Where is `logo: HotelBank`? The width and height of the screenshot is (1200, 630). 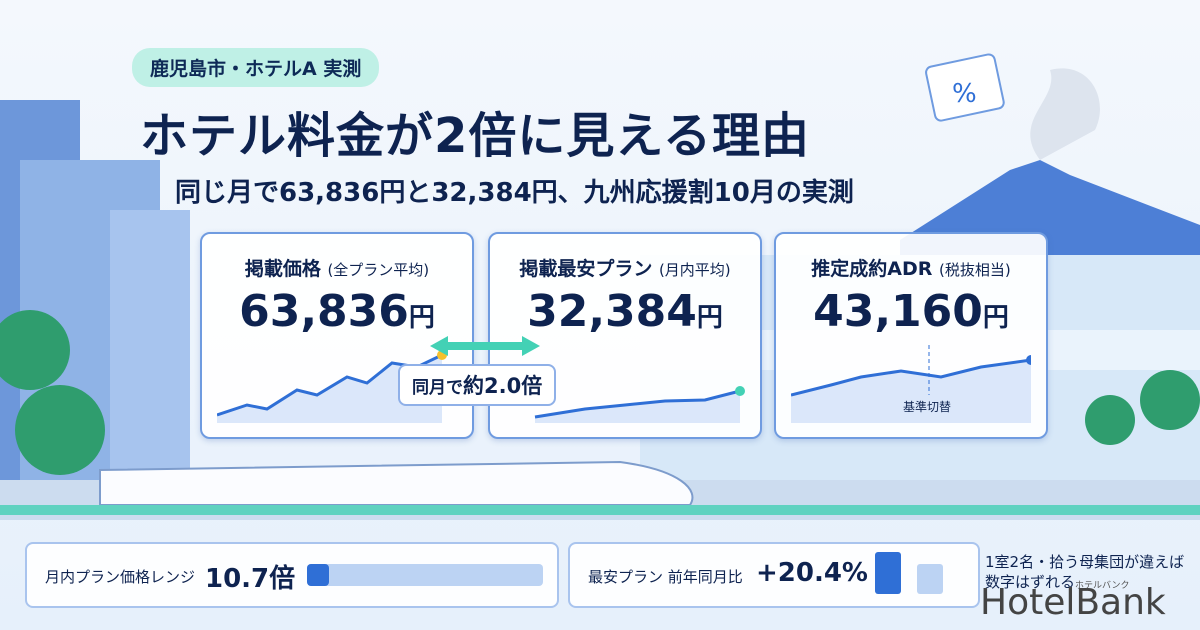 logo: HotelBank is located at coordinates (1073, 602).